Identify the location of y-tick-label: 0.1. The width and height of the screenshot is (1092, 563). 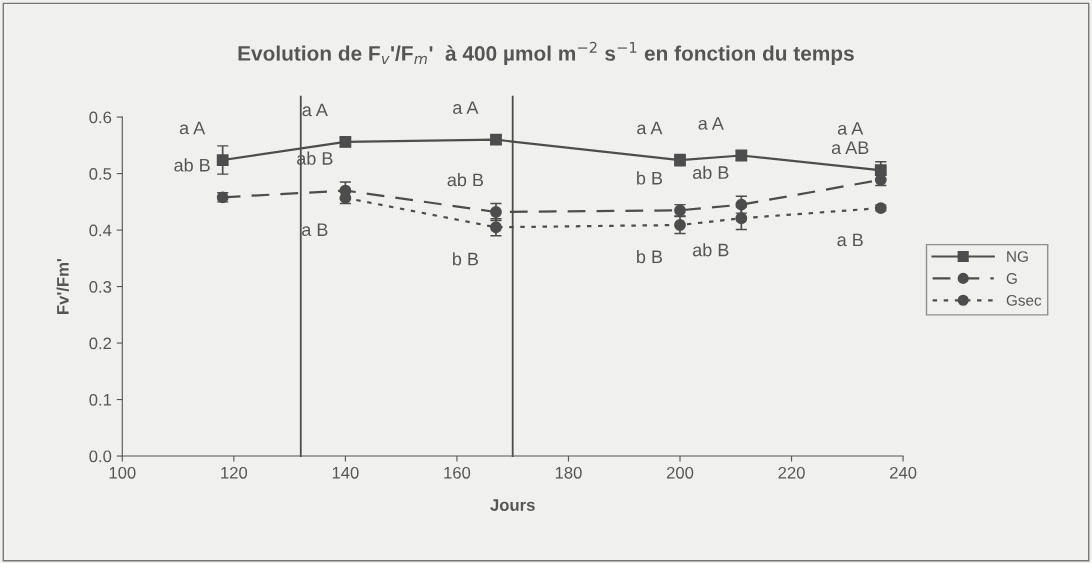
(100, 399).